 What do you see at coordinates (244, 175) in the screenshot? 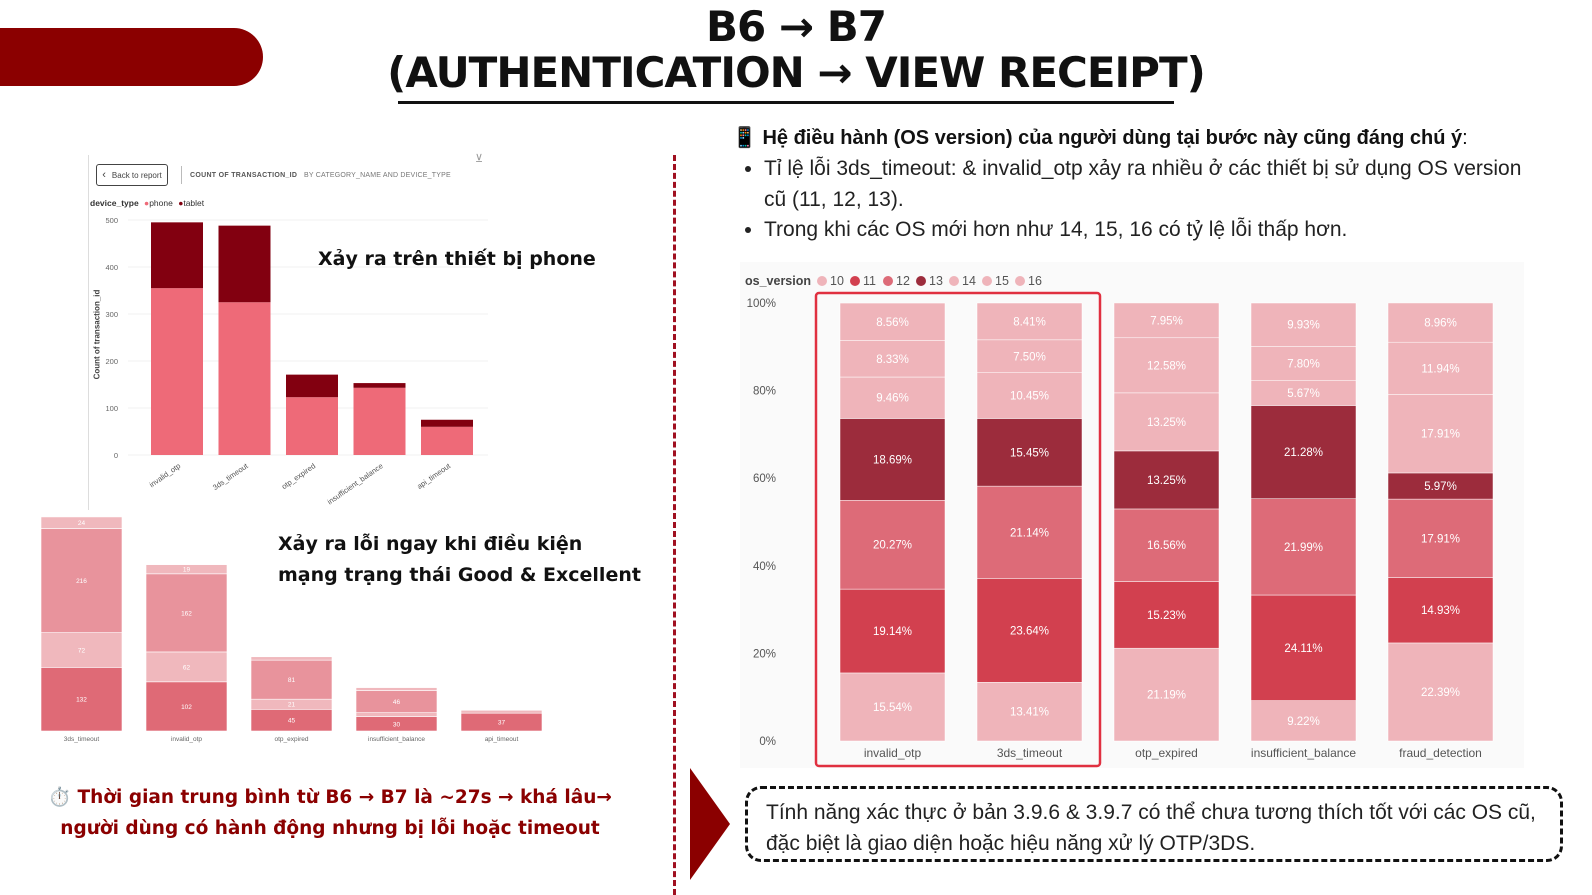
I see `chart1-title: COUNT OF TRANSACTION_ID` at bounding box center [244, 175].